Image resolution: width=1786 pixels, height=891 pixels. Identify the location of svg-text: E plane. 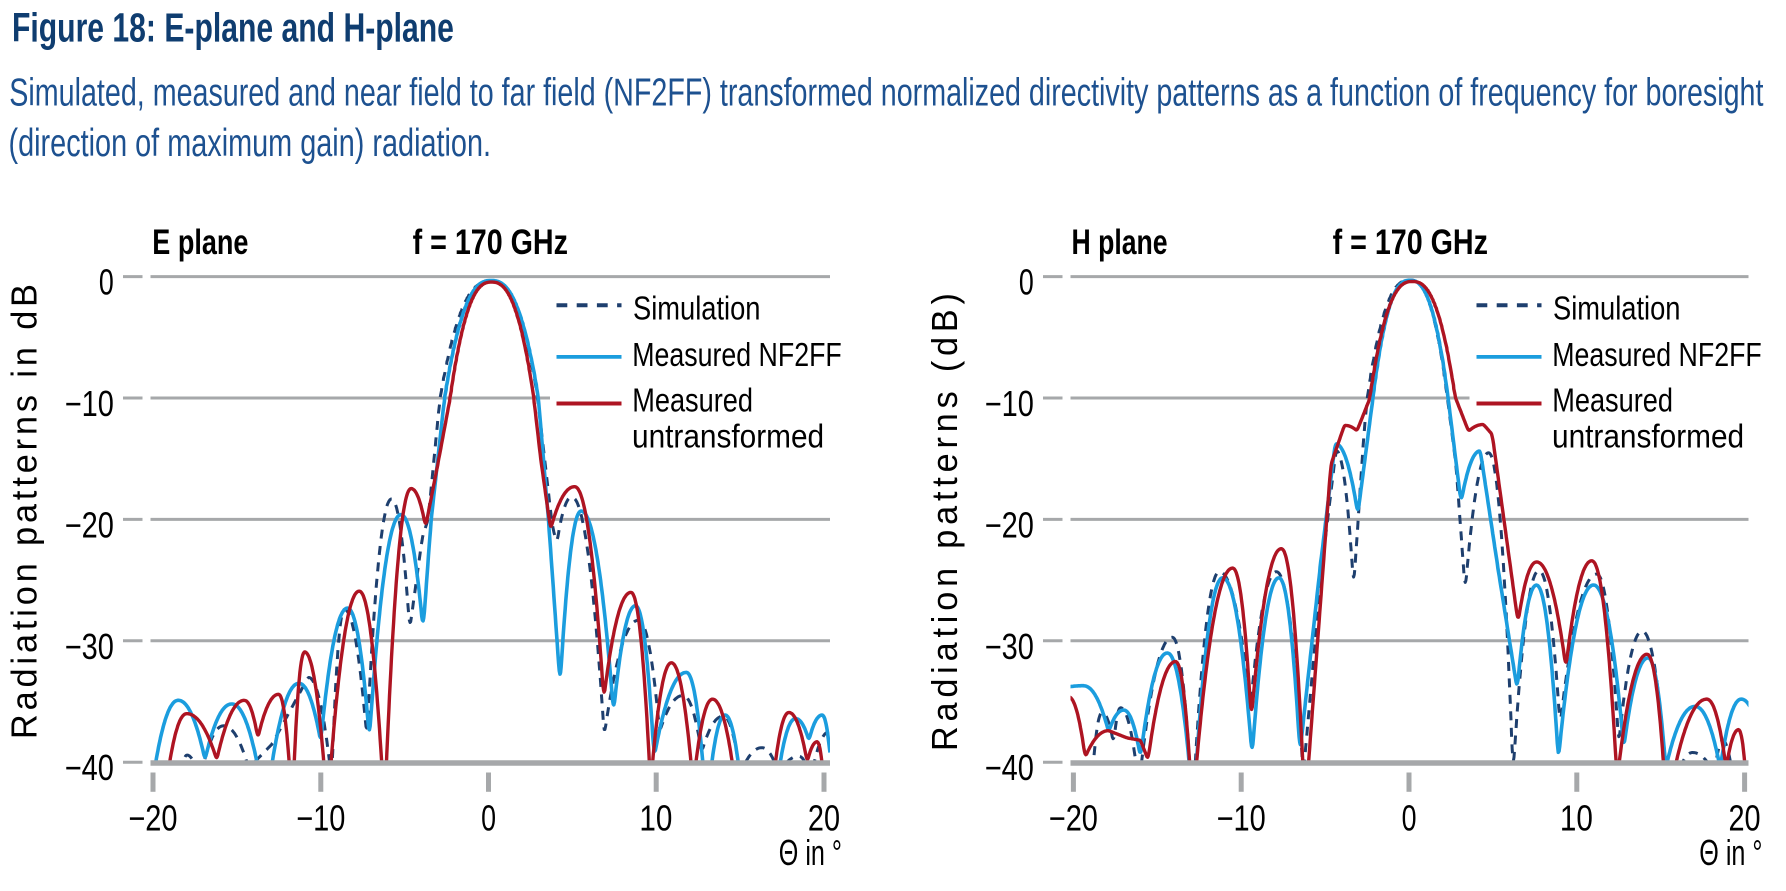
(200, 241).